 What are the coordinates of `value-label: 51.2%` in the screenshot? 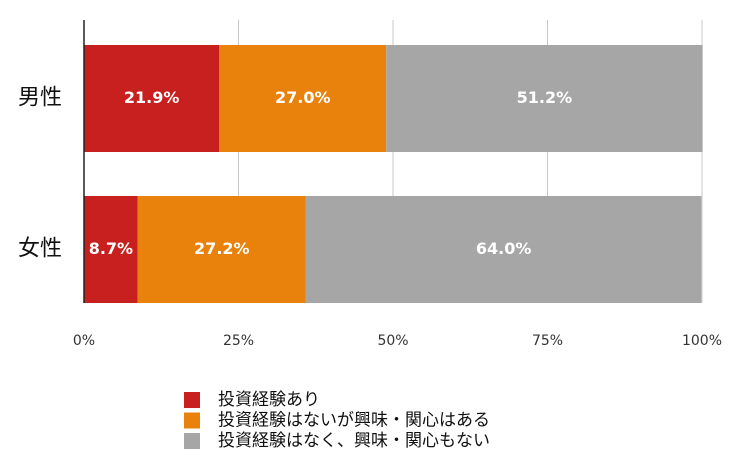 It's located at (545, 97).